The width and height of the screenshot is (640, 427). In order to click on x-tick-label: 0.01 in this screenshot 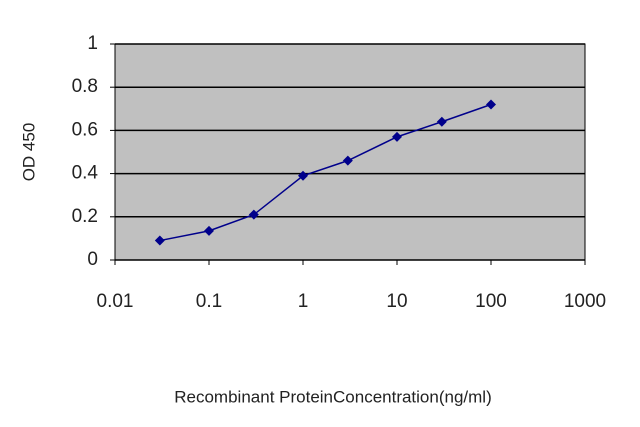, I will do `click(115, 301)`.